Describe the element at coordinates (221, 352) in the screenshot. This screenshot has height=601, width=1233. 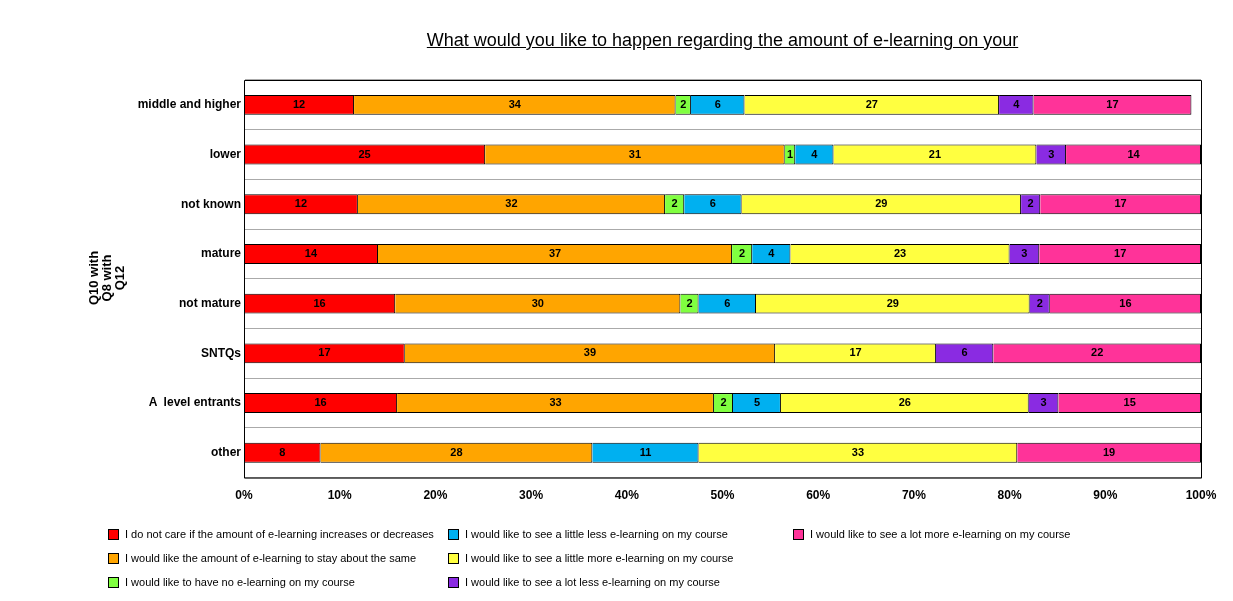
I see `y-tick-label: SNTQs` at that location.